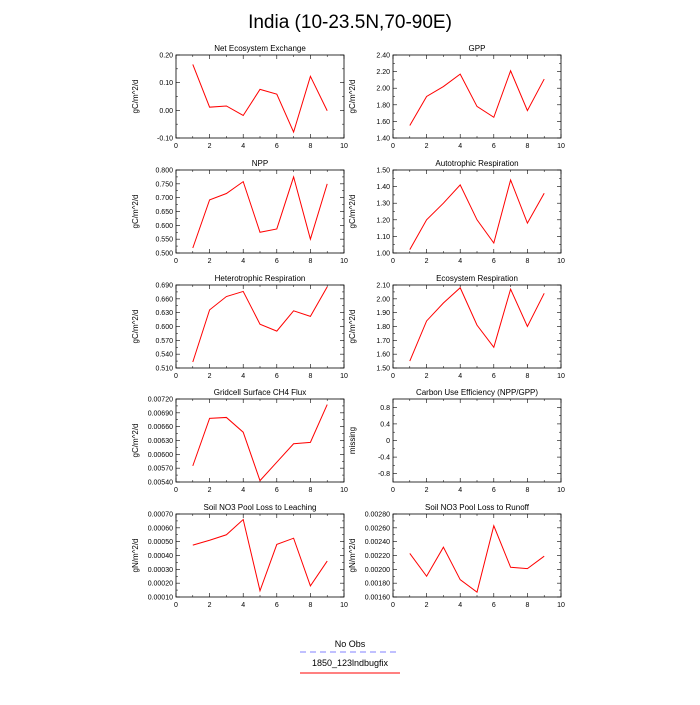 The height and width of the screenshot is (705, 700). Describe the element at coordinates (383, 313) in the screenshot. I see `y-tick-label: 1.90` at that location.